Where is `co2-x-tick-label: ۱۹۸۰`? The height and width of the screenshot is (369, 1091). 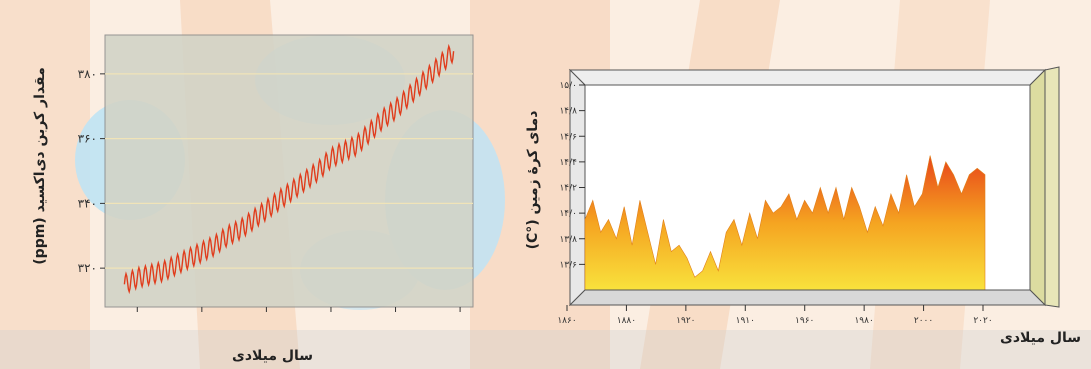
co2-x-tick-label: ۱۹۸۰ is located at coordinates (267, 319).